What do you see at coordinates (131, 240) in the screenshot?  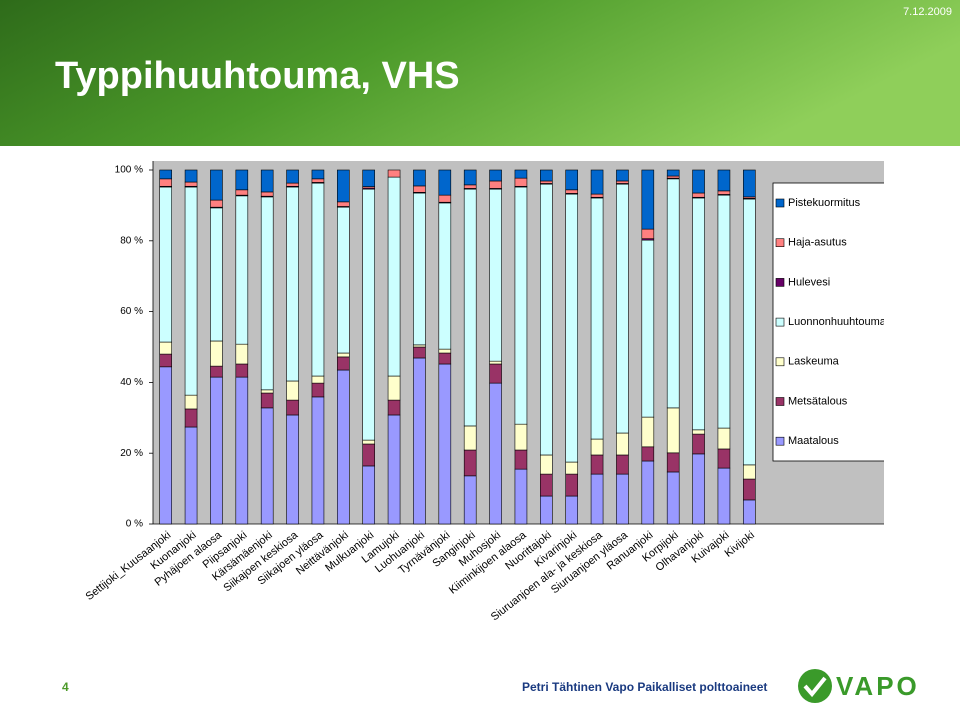 I see `y-tick-label: 80 %` at bounding box center [131, 240].